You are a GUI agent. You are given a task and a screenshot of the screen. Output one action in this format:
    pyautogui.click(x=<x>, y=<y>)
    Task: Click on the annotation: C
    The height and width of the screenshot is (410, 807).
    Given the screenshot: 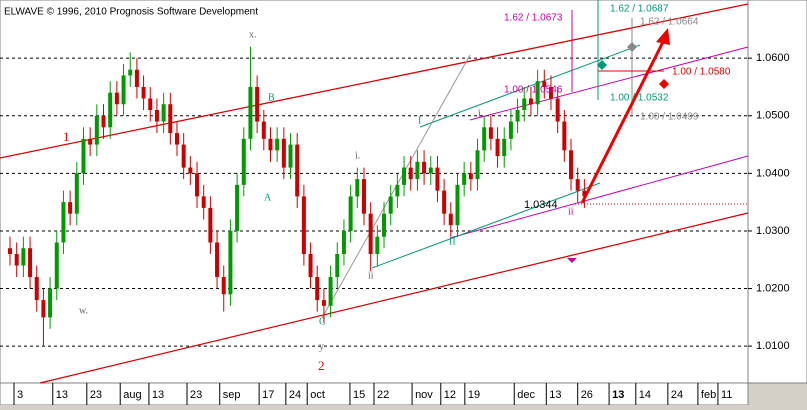 What is the action you would take?
    pyautogui.click(x=322, y=321)
    